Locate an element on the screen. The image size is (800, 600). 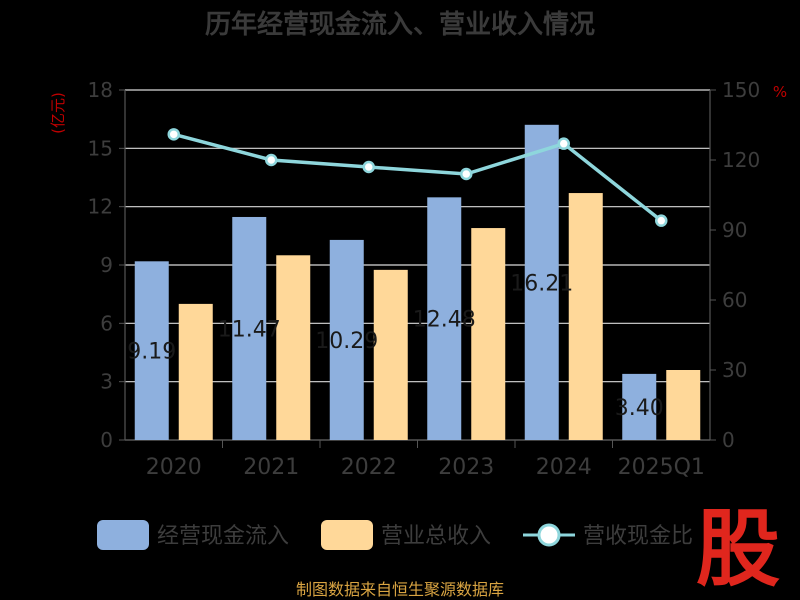
bar-cash-inflow-2025Q1 is located at coordinates (639, 406).